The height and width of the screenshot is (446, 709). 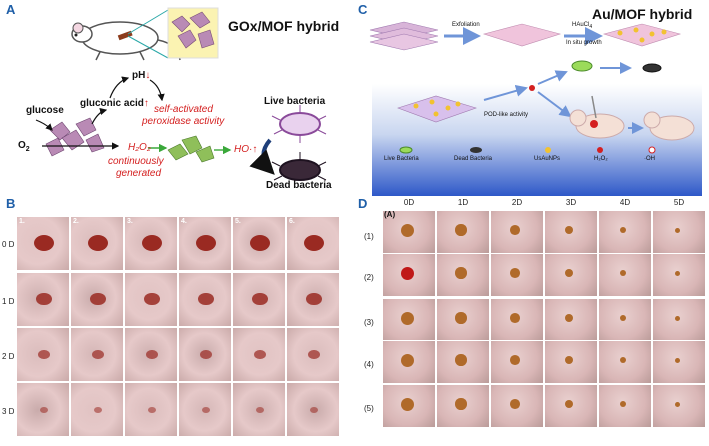 I want to click on wound-photo-d-r1-c6, so click(x=679, y=232).